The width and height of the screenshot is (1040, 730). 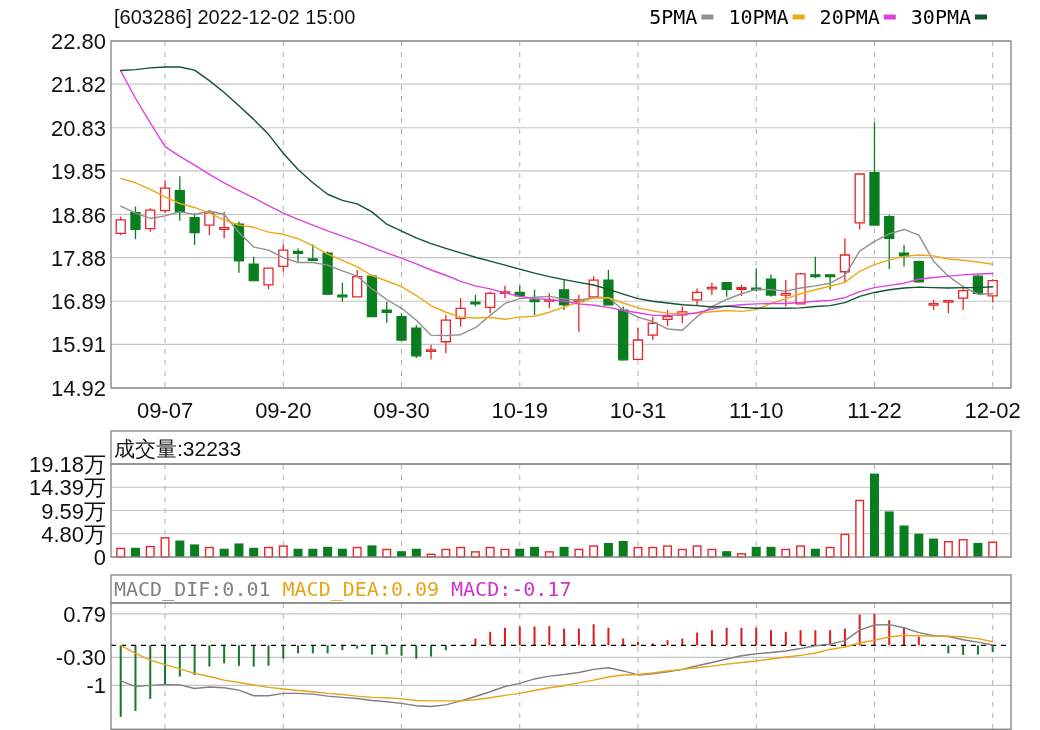 I want to click on x-tick-label: 11-22, so click(x=874, y=410).